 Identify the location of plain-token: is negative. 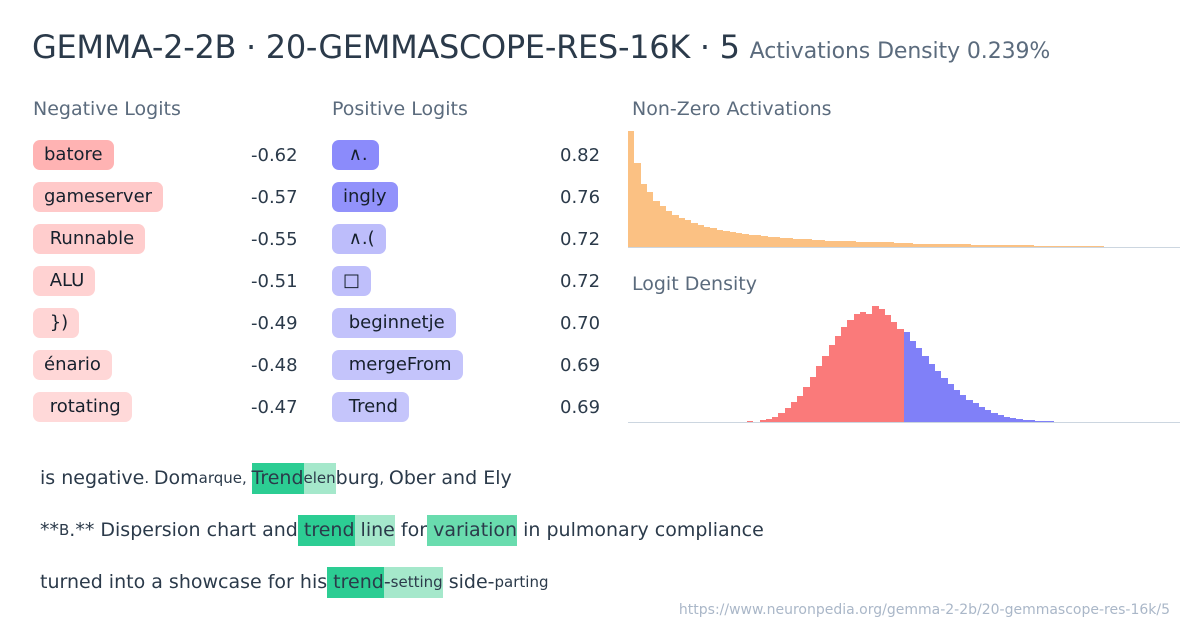
(92, 477).